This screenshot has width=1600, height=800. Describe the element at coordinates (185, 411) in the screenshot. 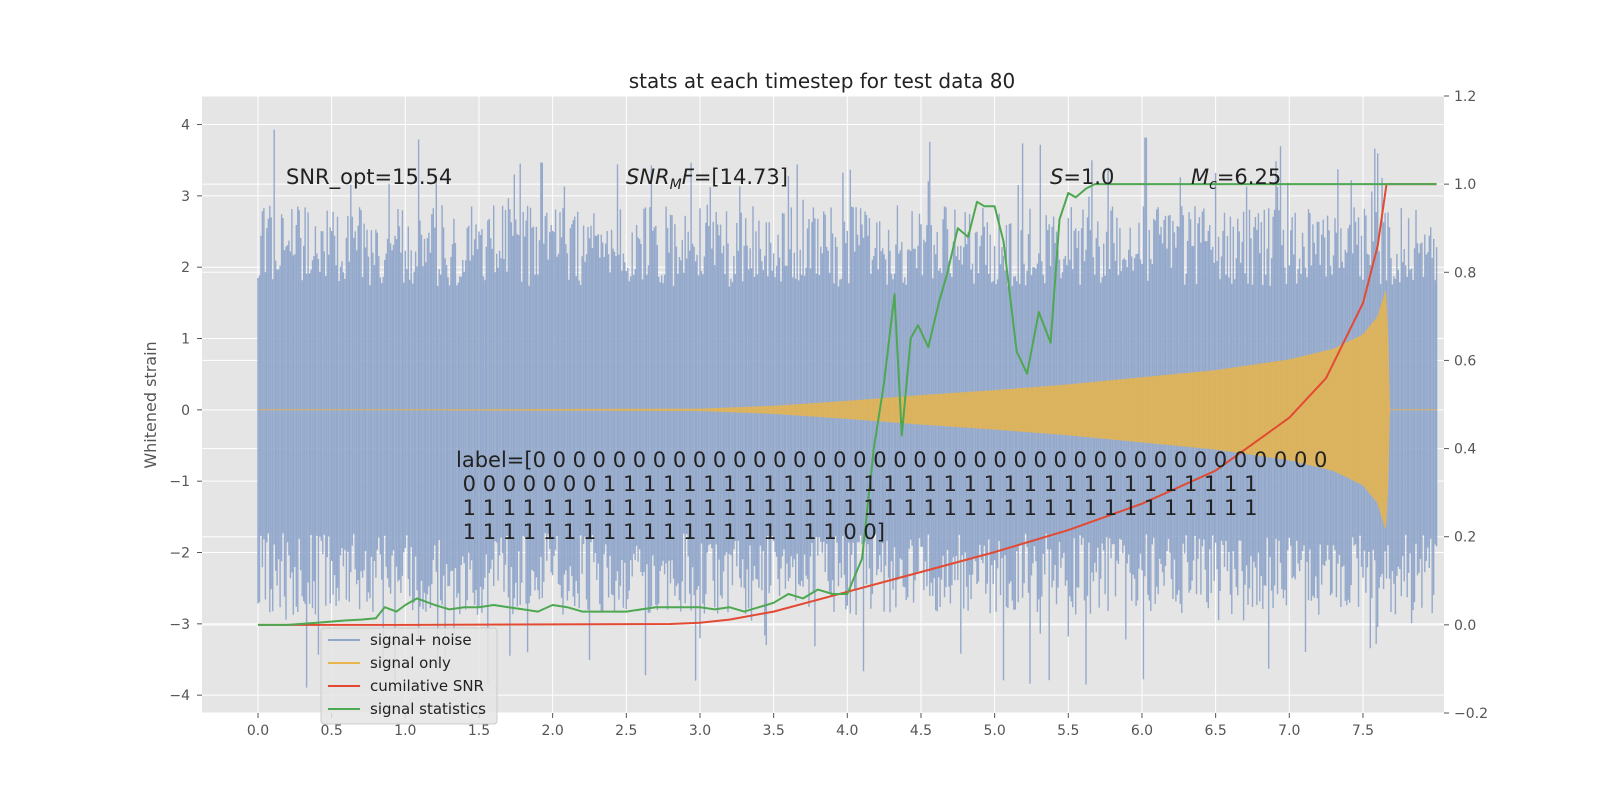

I see `y-tick-label: 0` at that location.